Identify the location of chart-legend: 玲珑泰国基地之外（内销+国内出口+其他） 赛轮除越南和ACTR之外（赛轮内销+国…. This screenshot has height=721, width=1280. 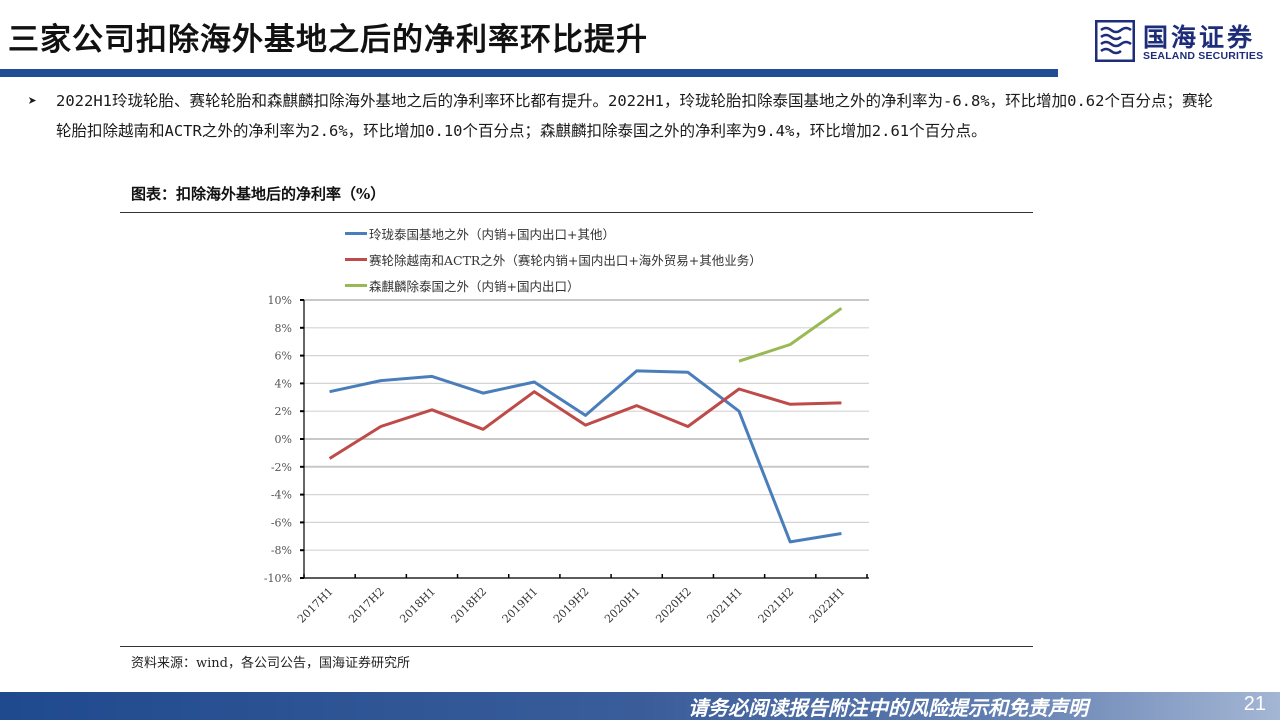
(553, 259).